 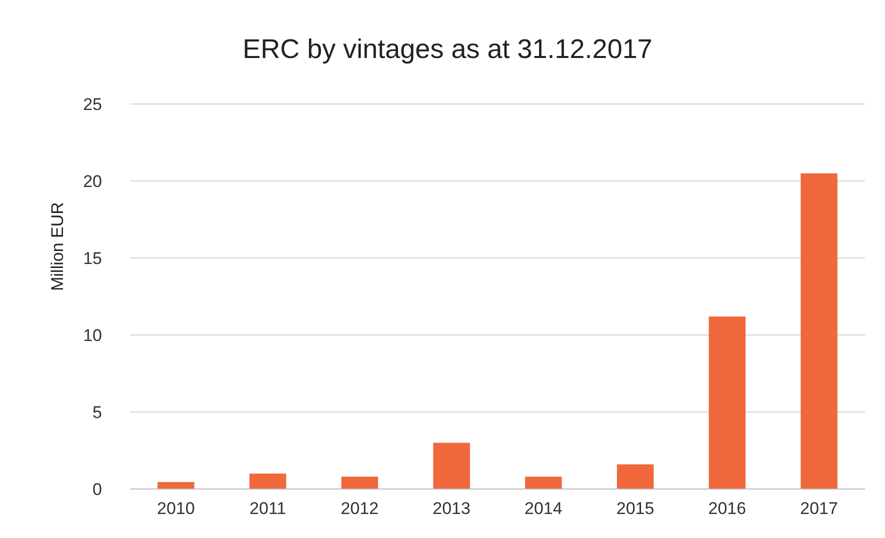 I want to click on y-tick-label: 20, so click(x=92, y=181).